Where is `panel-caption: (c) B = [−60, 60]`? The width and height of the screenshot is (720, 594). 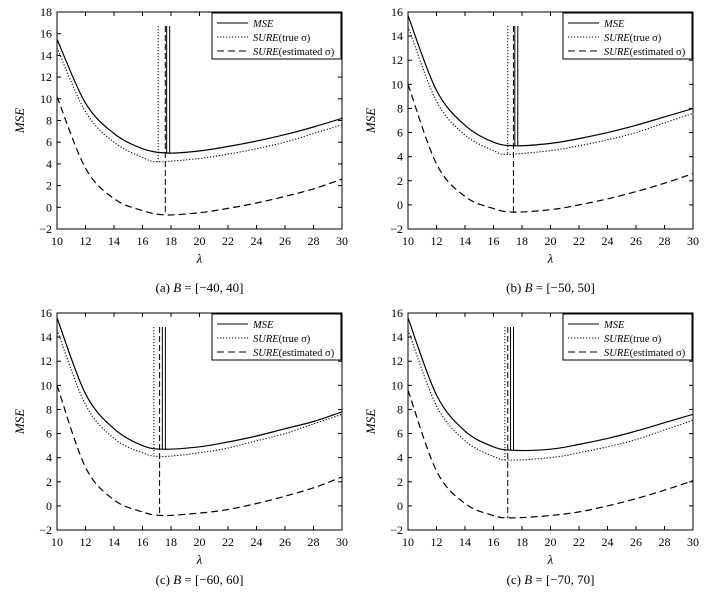 panel-caption: (c) B = [−60, 60] is located at coordinates (200, 579).